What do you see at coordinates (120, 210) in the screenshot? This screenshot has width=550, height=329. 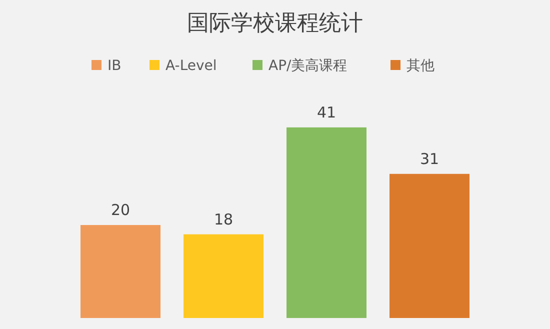 I see `data-label: 20` at bounding box center [120, 210].